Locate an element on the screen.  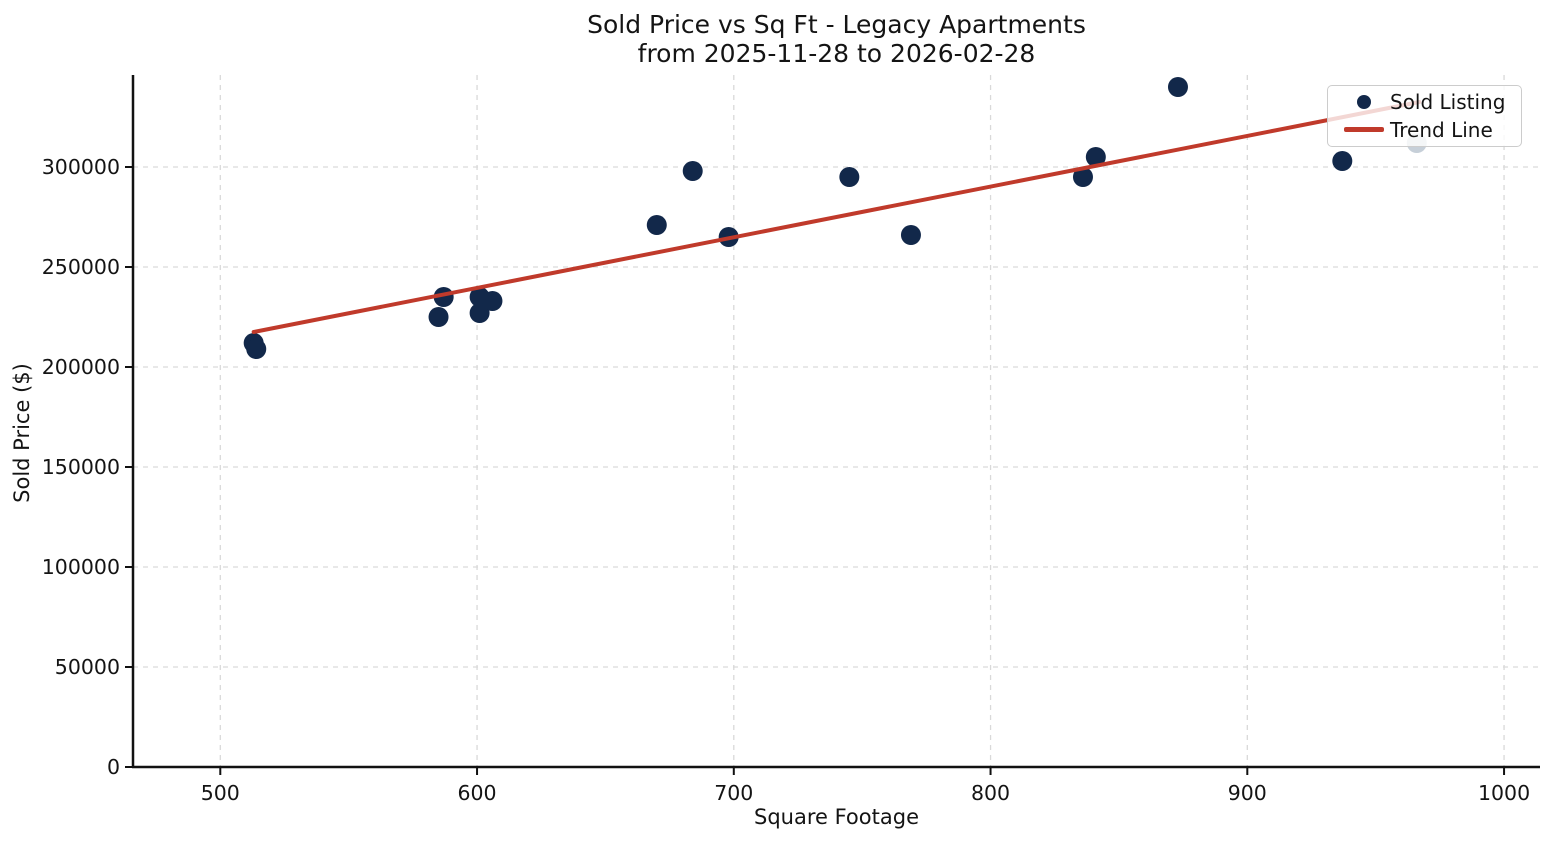
y-tick-label: 250000 is located at coordinates (81, 267).